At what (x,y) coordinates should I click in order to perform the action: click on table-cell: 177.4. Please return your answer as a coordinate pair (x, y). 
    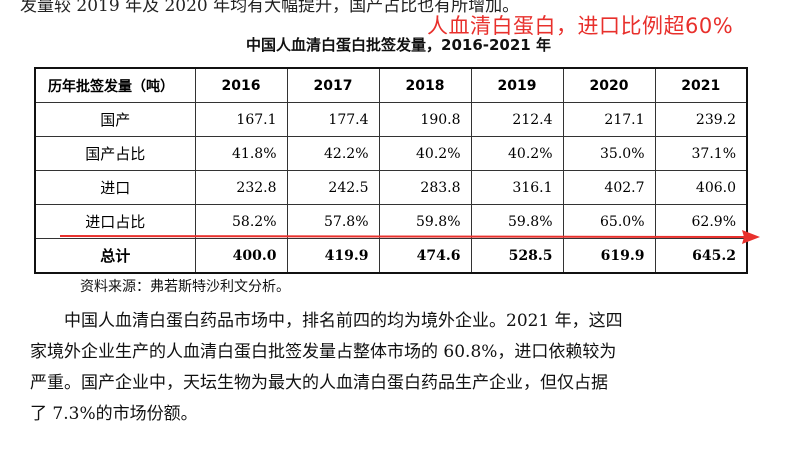
    Looking at the image, I should click on (333, 119).